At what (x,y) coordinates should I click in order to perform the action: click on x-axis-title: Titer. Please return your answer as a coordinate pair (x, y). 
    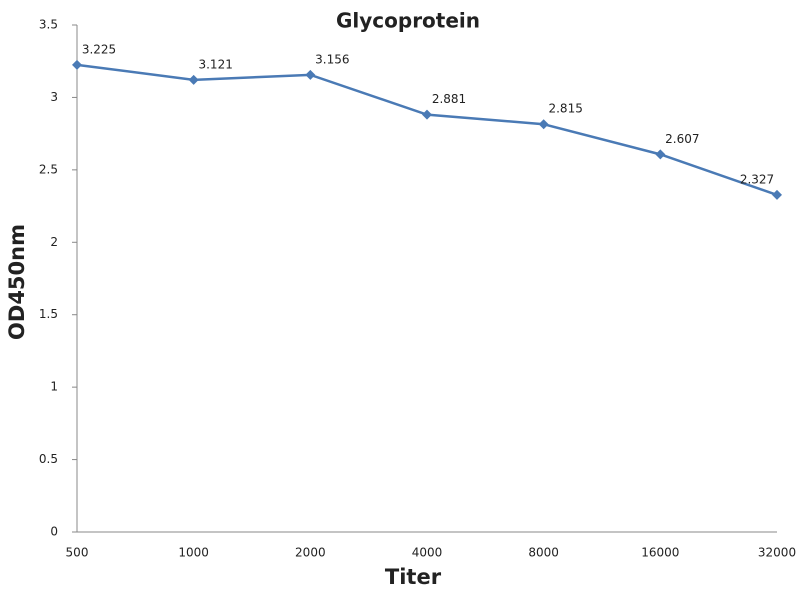
    Looking at the image, I should click on (413, 577).